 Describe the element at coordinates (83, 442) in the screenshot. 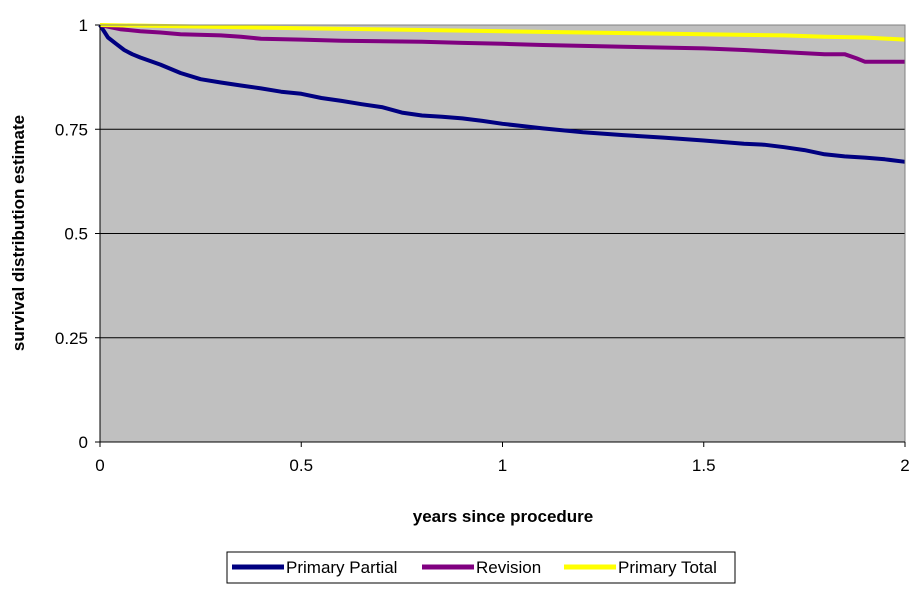

I see `y-tick-label: 0` at that location.